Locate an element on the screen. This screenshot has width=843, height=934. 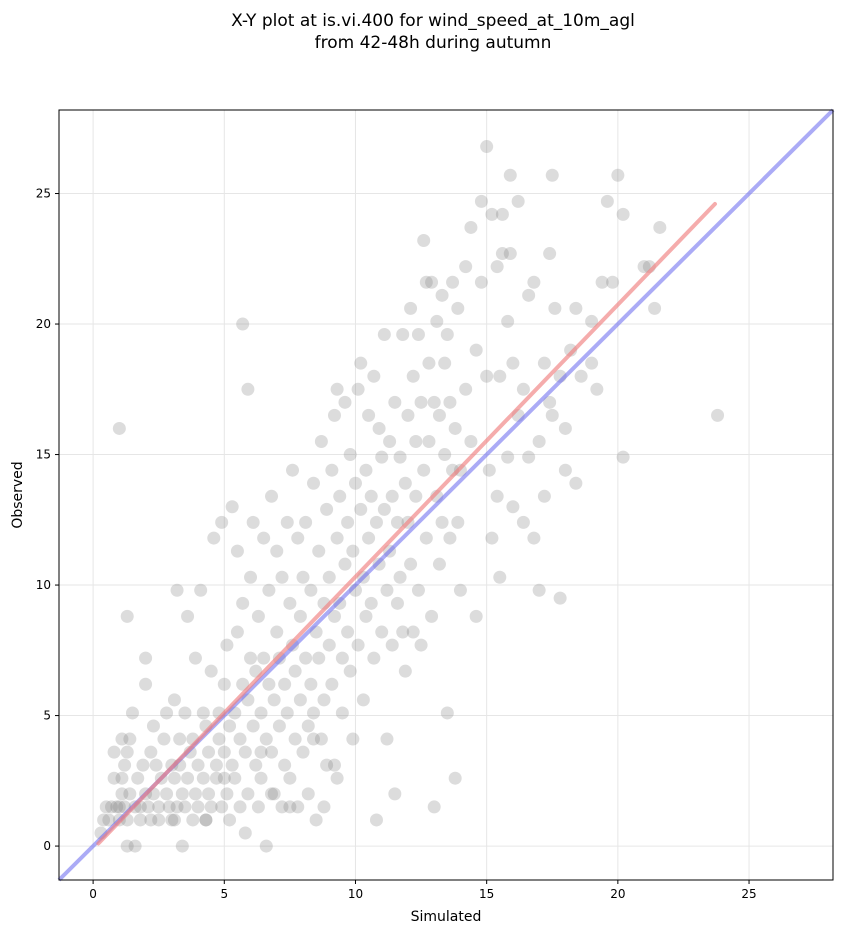
x-tick-label: 10 is located at coordinates (355, 894).